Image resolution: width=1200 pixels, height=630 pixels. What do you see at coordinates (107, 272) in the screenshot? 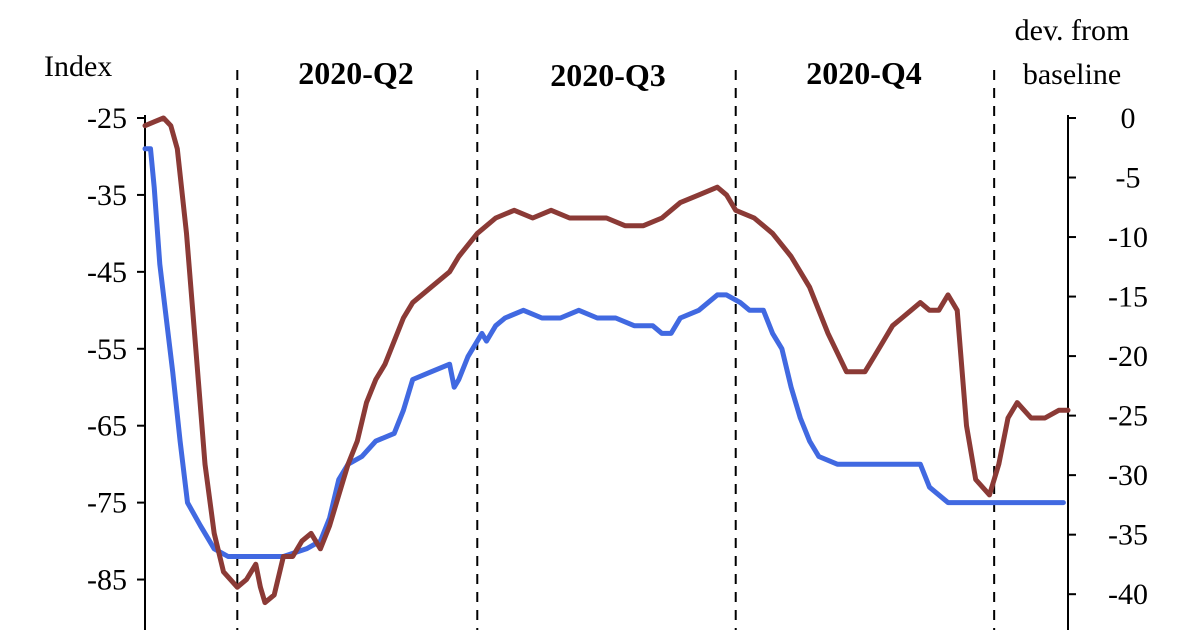
I see `left-tick-label: -45` at bounding box center [107, 272].